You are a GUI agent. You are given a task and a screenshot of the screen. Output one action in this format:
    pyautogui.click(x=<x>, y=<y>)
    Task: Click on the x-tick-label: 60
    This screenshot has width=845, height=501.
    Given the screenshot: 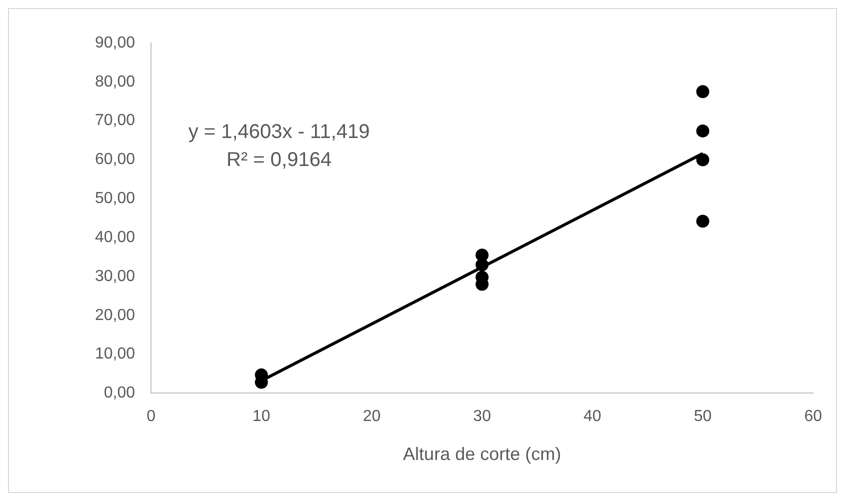 What is the action you would take?
    pyautogui.click(x=813, y=417)
    